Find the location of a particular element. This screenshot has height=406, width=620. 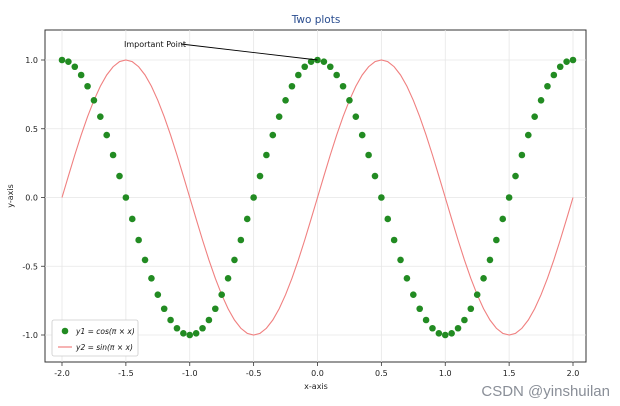

x-tick-label: 1.5 is located at coordinates (509, 373).